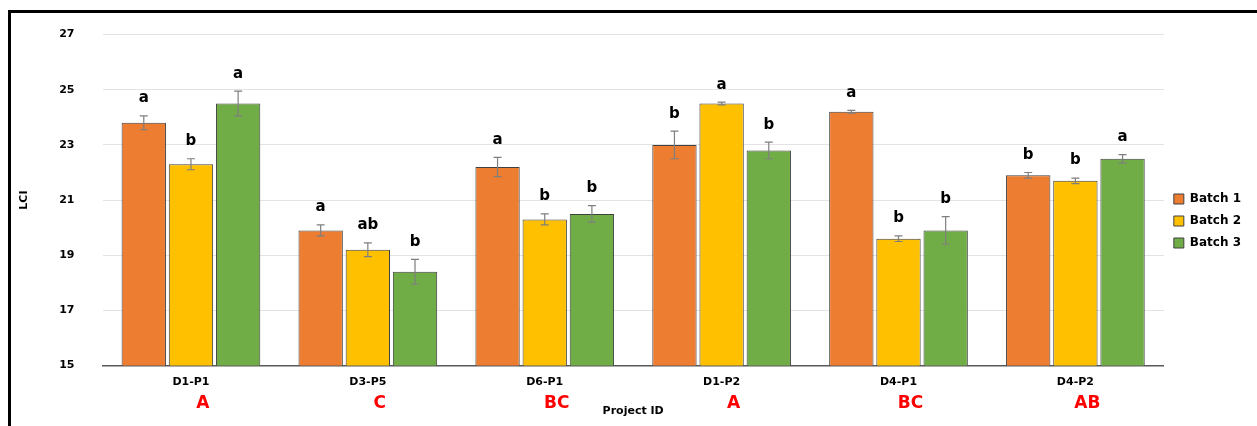 The height and width of the screenshot is (426, 1257). Describe the element at coordinates (380, 402) in the screenshot. I see `text: C` at that location.